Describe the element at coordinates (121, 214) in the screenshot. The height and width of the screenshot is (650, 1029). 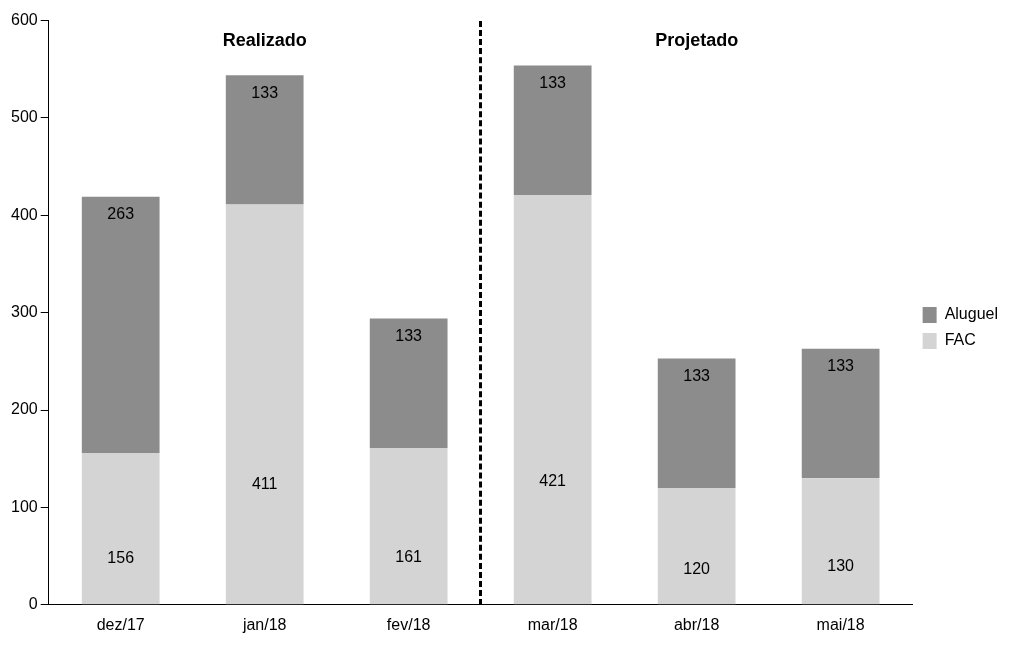
I see `data-label: 263` at that location.